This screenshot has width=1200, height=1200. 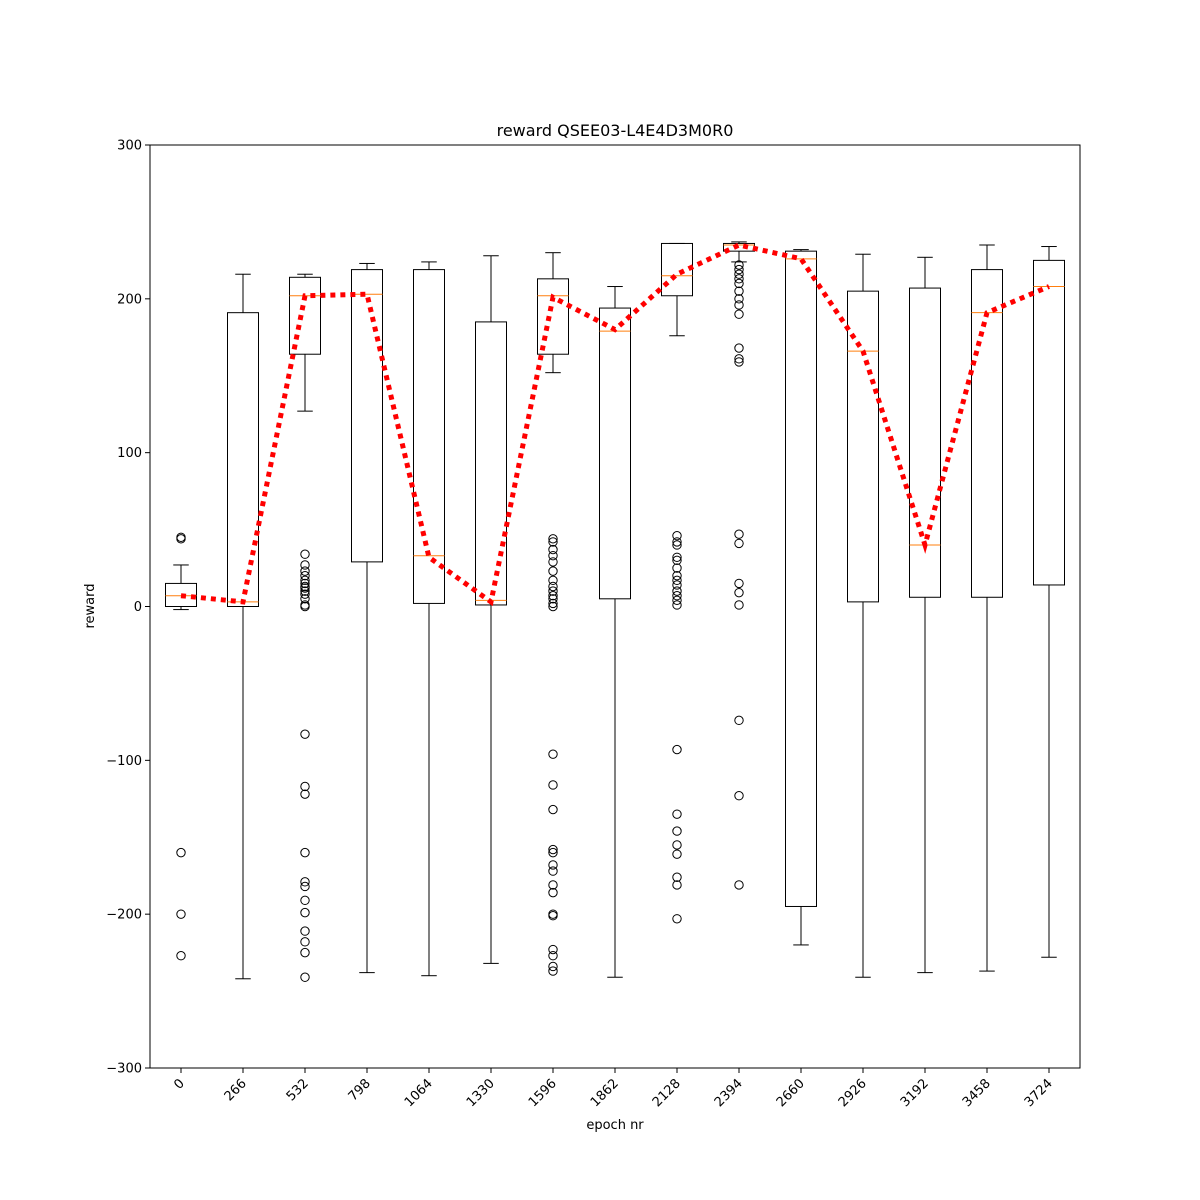 What do you see at coordinates (90, 605) in the screenshot?
I see `y-axis-label: reward` at bounding box center [90, 605].